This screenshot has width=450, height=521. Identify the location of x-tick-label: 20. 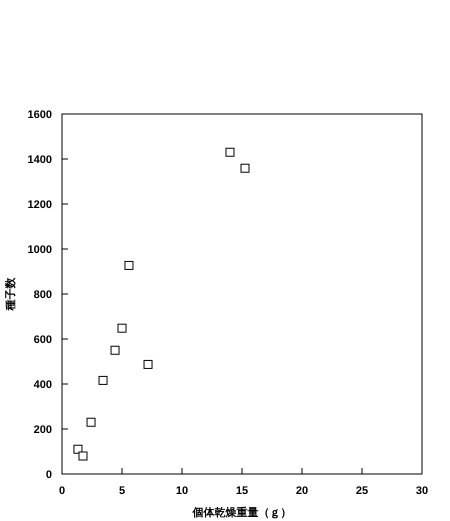
(302, 491).